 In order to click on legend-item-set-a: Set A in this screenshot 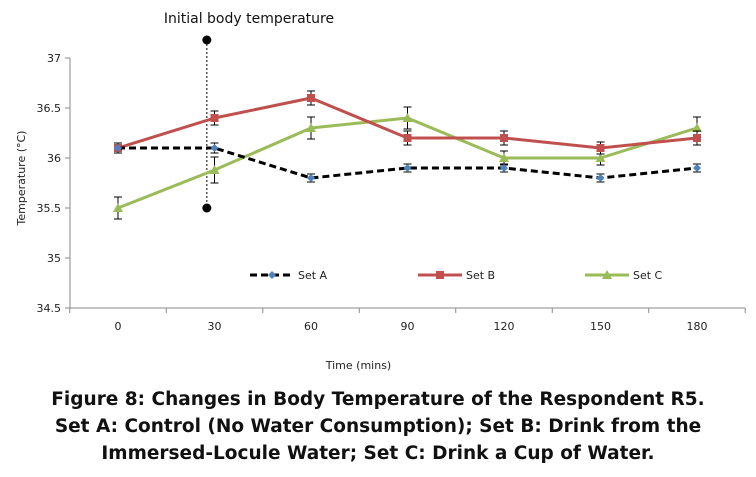, I will do `click(289, 275)`.